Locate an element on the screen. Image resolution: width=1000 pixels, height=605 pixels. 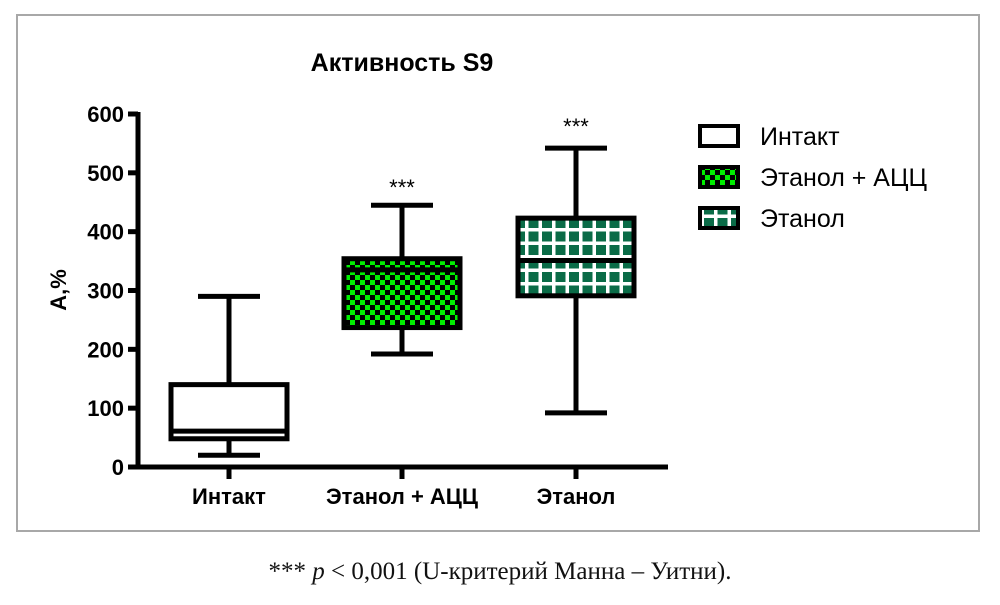
x-tick-label: Интакт is located at coordinates (229, 496).